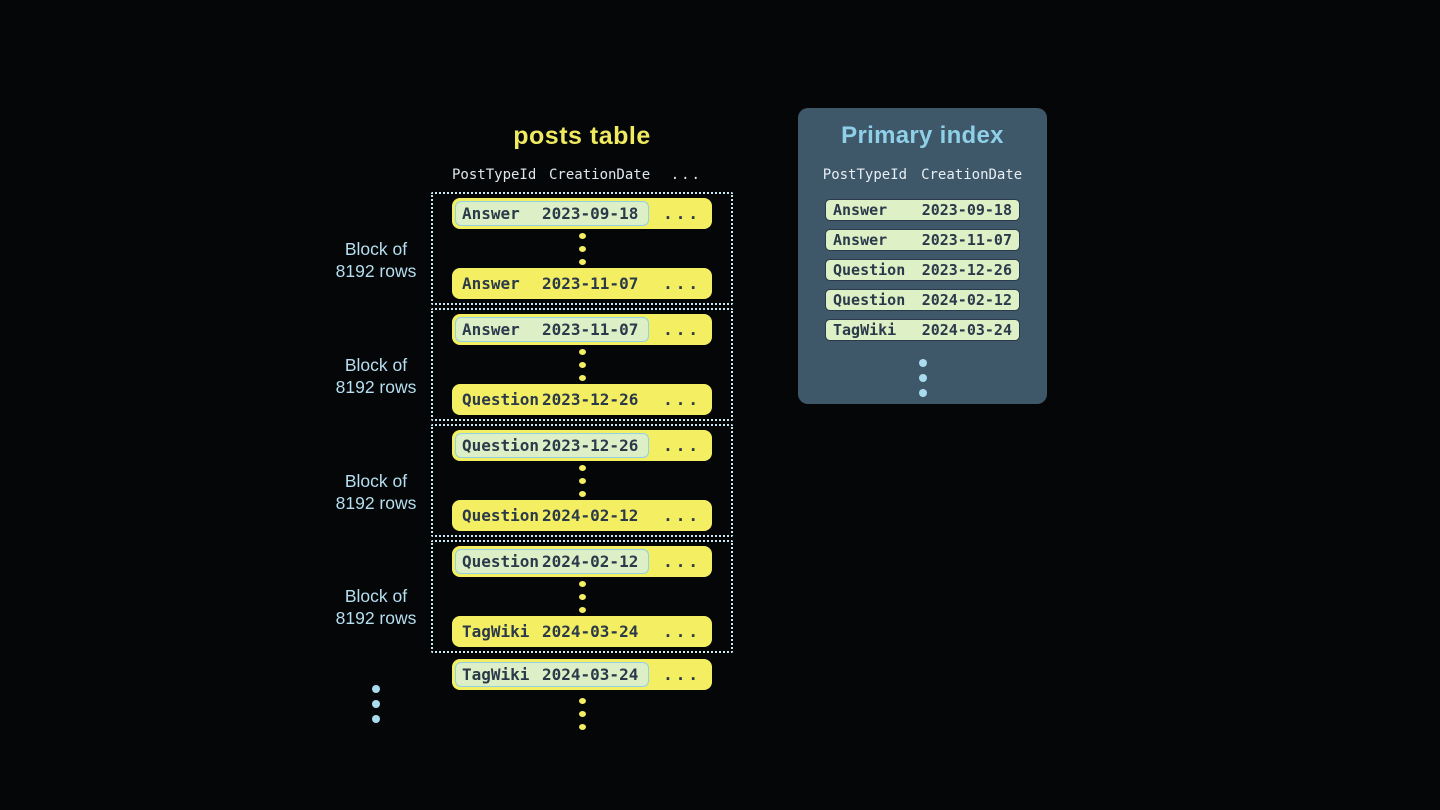 Image resolution: width=1440 pixels, height=810 pixels. Describe the element at coordinates (582, 136) in the screenshot. I see `posts-table-title: posts table` at that location.